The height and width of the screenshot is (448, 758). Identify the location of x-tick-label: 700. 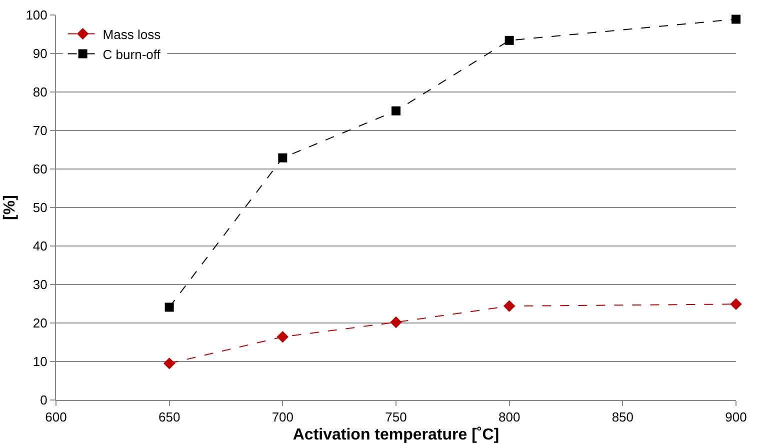
(283, 417).